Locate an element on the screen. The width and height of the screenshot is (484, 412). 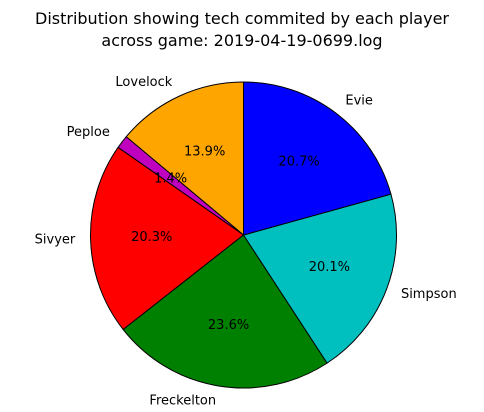
pie-slice-simpson is located at coordinates (320, 278).